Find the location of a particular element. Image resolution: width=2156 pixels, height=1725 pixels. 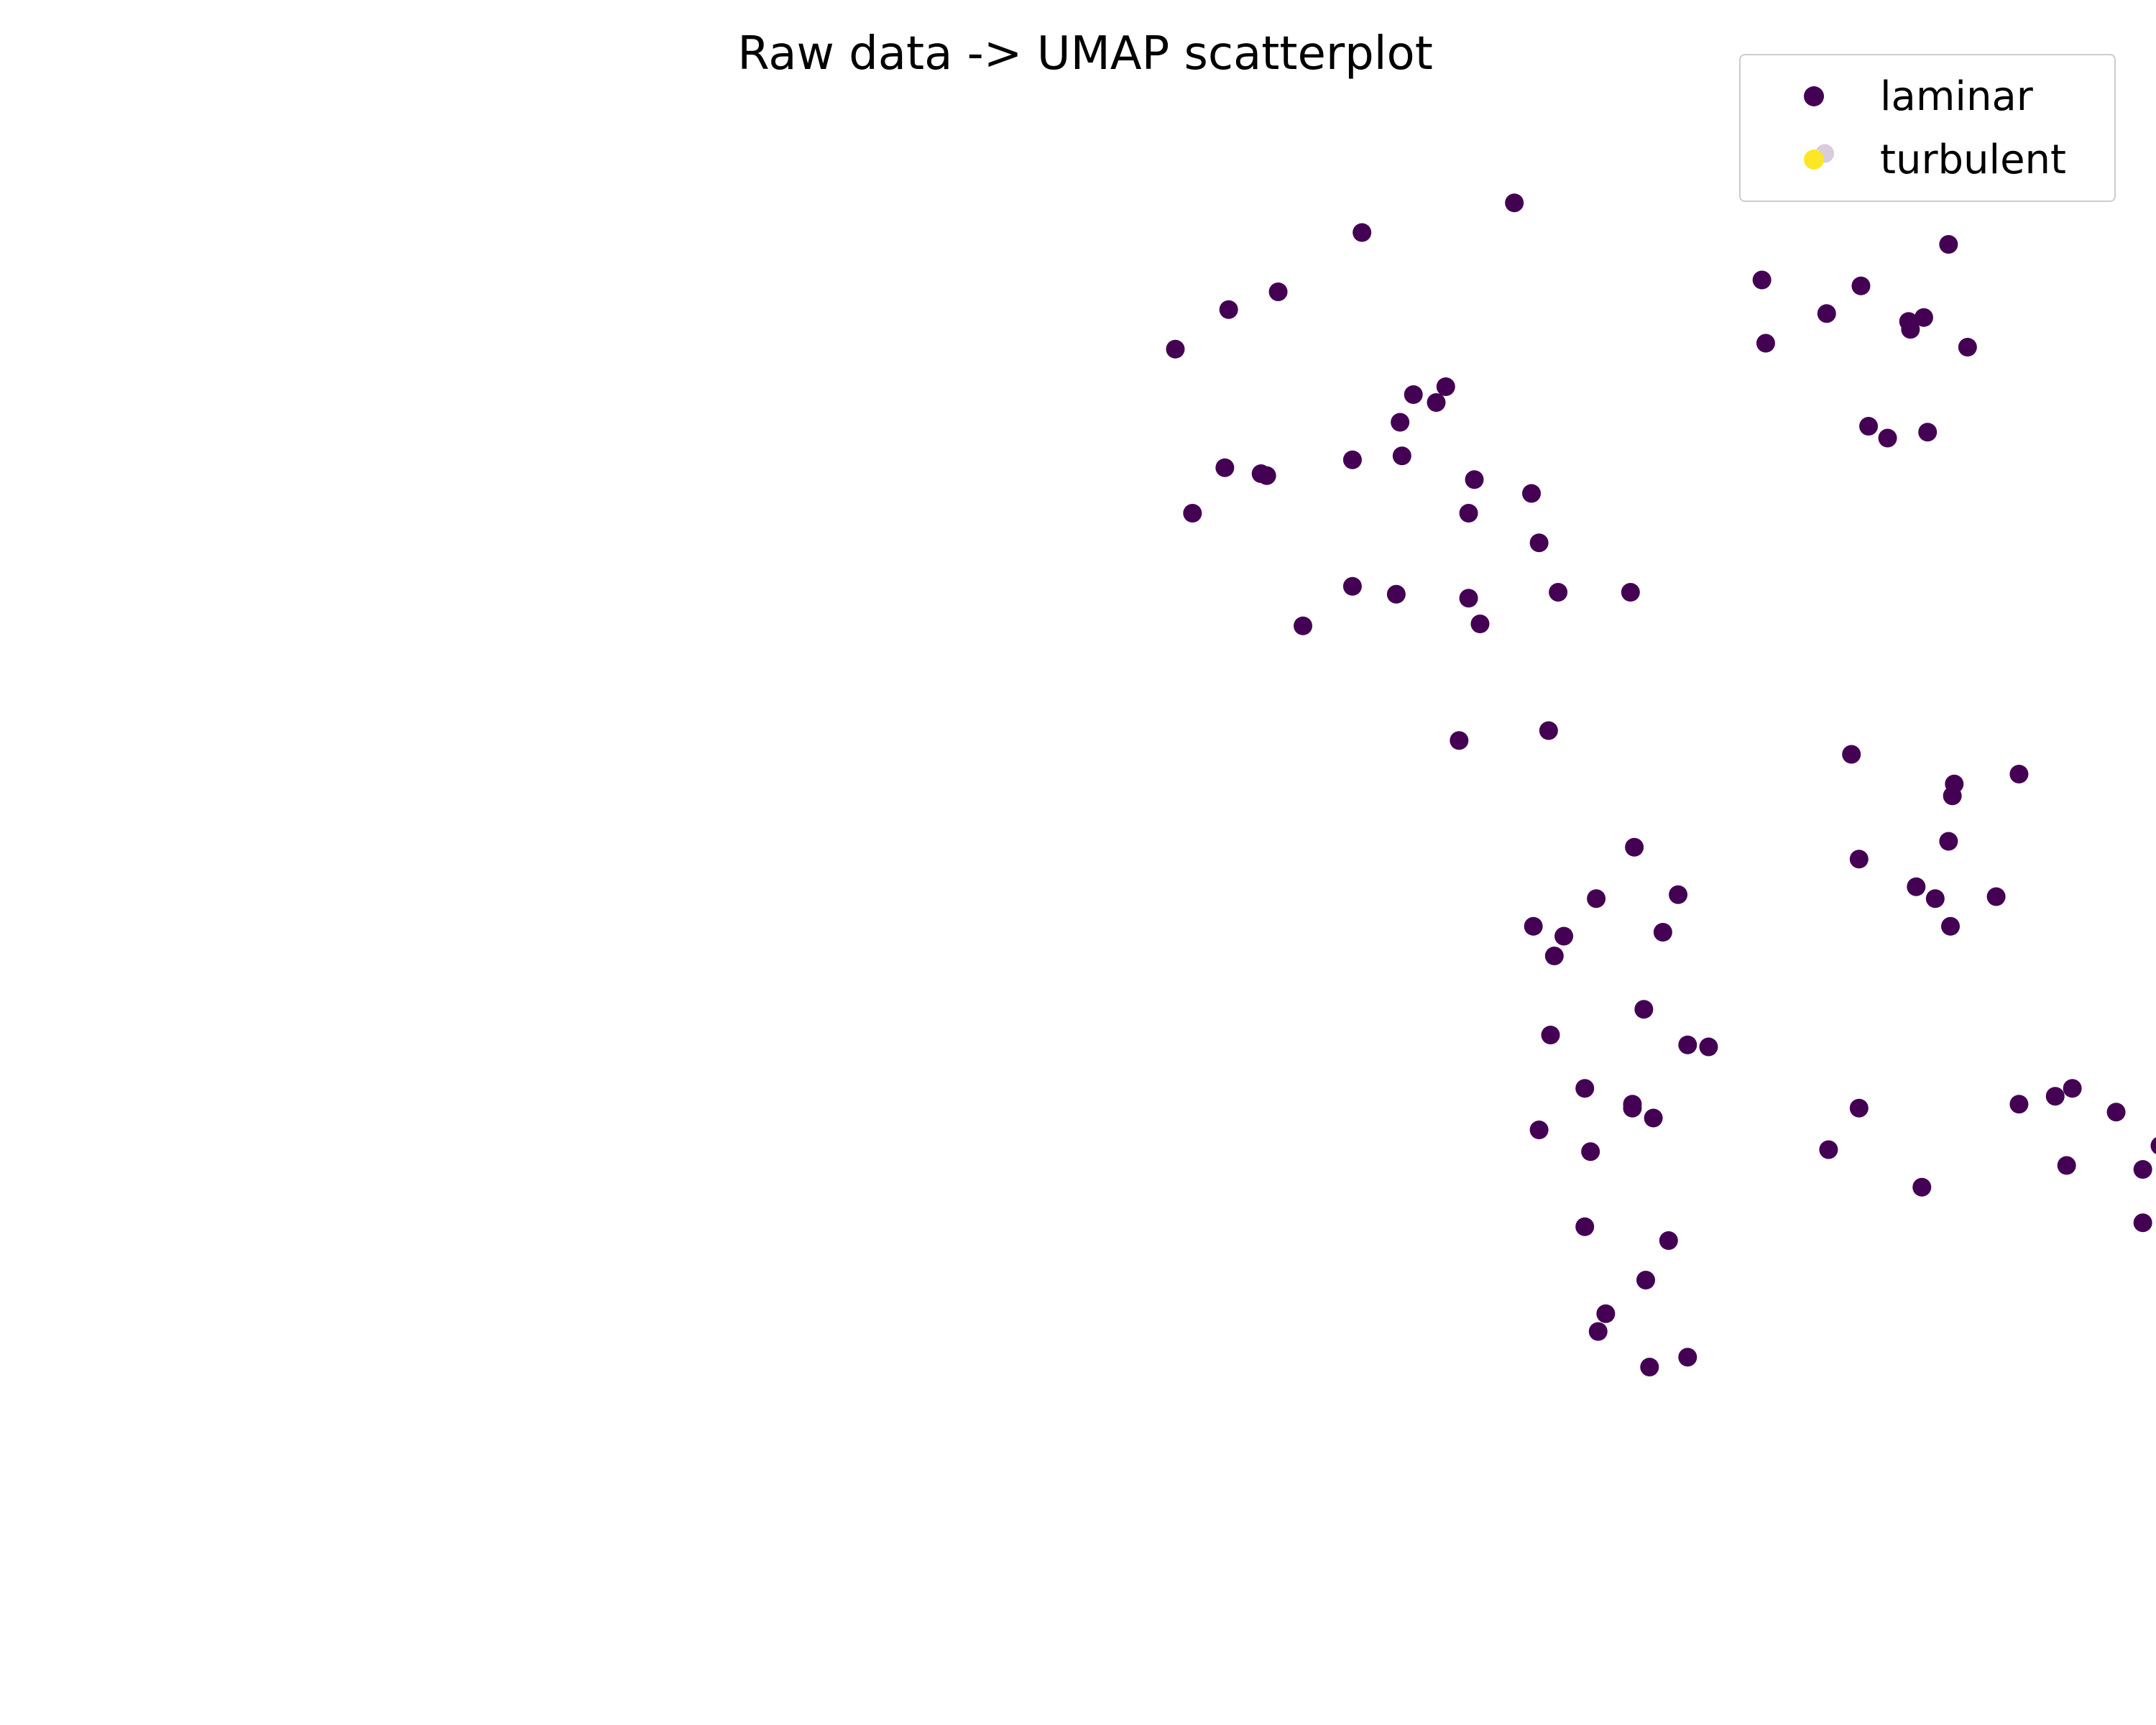

legend-label-laminar: laminar is located at coordinates (1957, 96).